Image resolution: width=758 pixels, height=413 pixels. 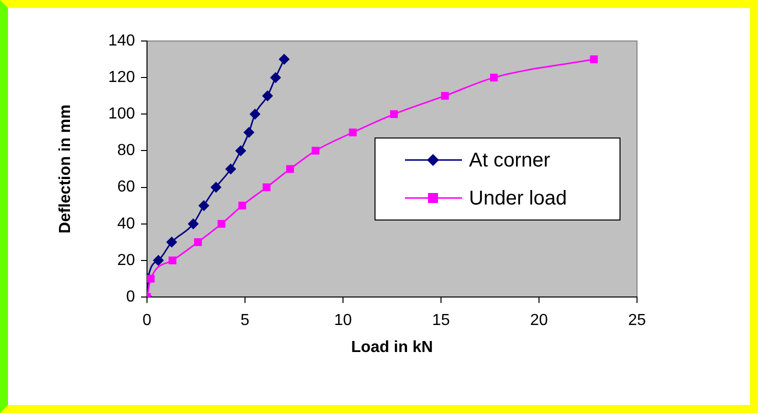 I want to click on y-tick-label: 100, so click(x=122, y=114).